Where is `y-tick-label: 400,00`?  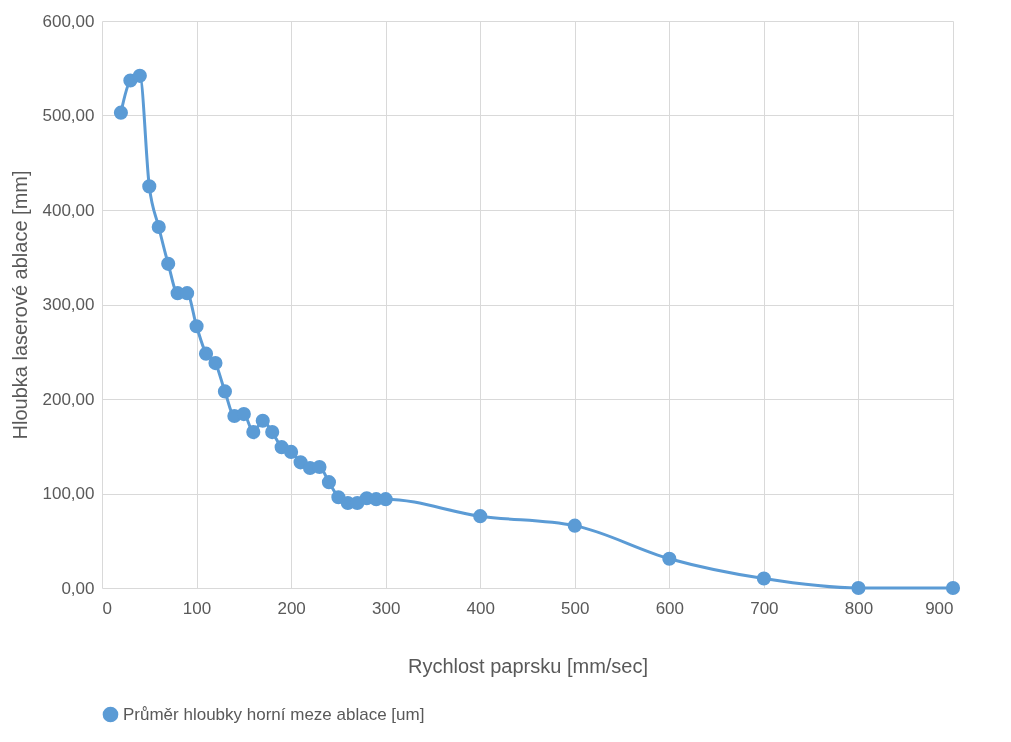
y-tick-label: 400,00 is located at coordinates (68, 210).